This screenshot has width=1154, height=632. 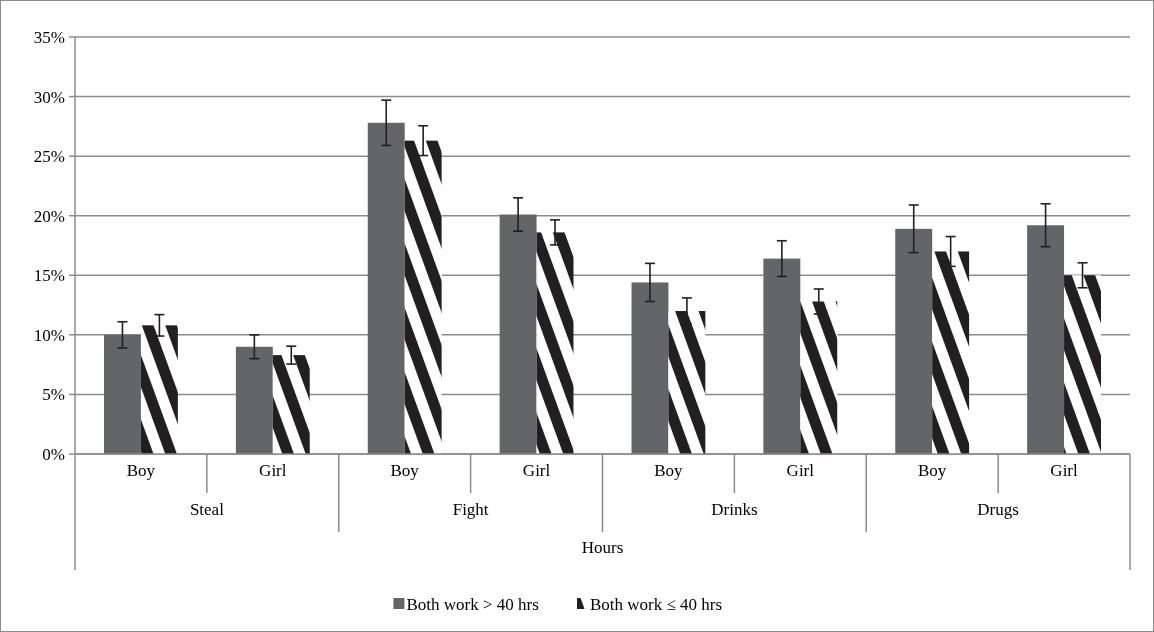 I want to click on y-tick-label: 20%, so click(x=49, y=216).